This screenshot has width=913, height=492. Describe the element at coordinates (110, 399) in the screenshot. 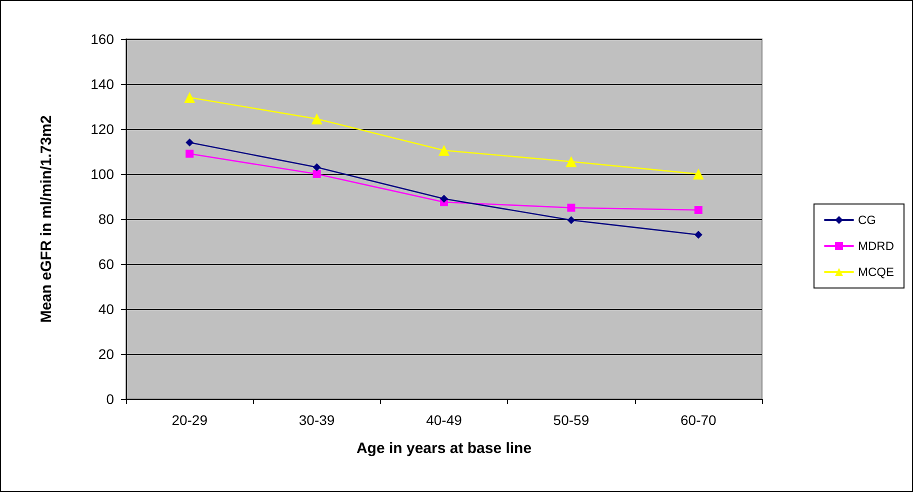

I see `y-tick-label: 0` at that location.